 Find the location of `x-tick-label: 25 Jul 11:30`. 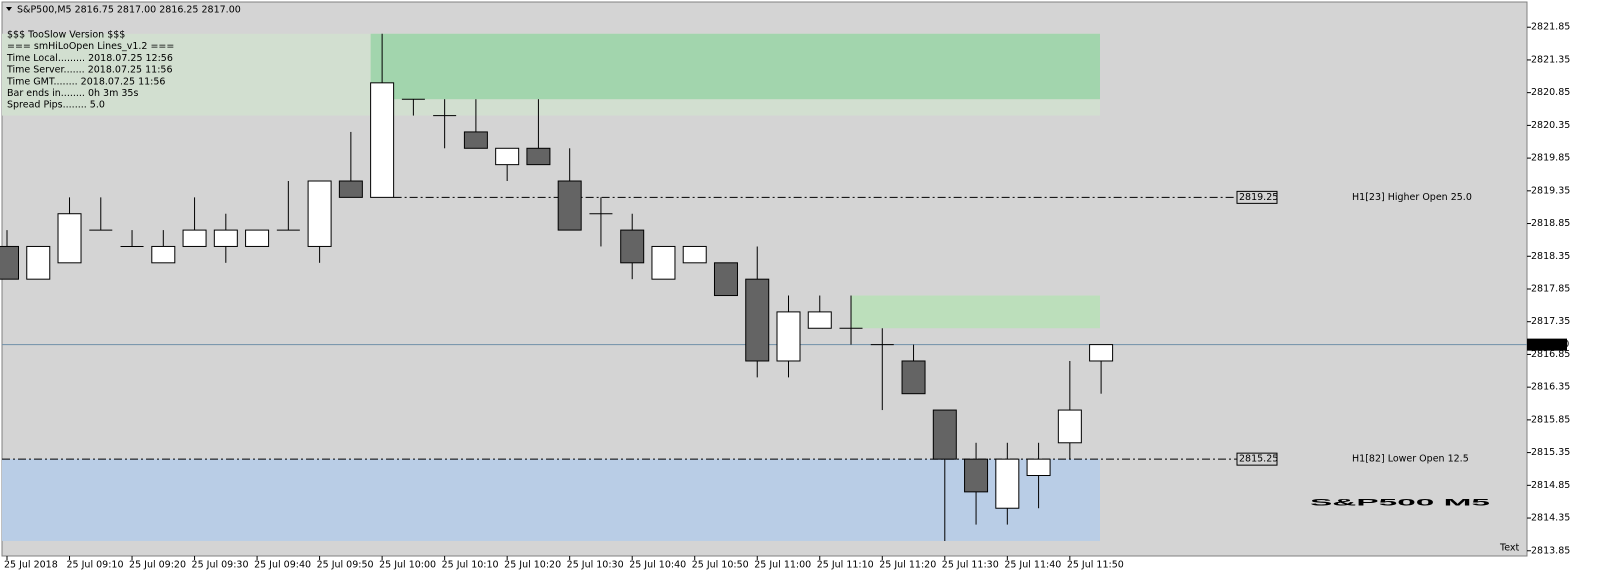

x-tick-label: 25 Jul 11:30 is located at coordinates (970, 565).